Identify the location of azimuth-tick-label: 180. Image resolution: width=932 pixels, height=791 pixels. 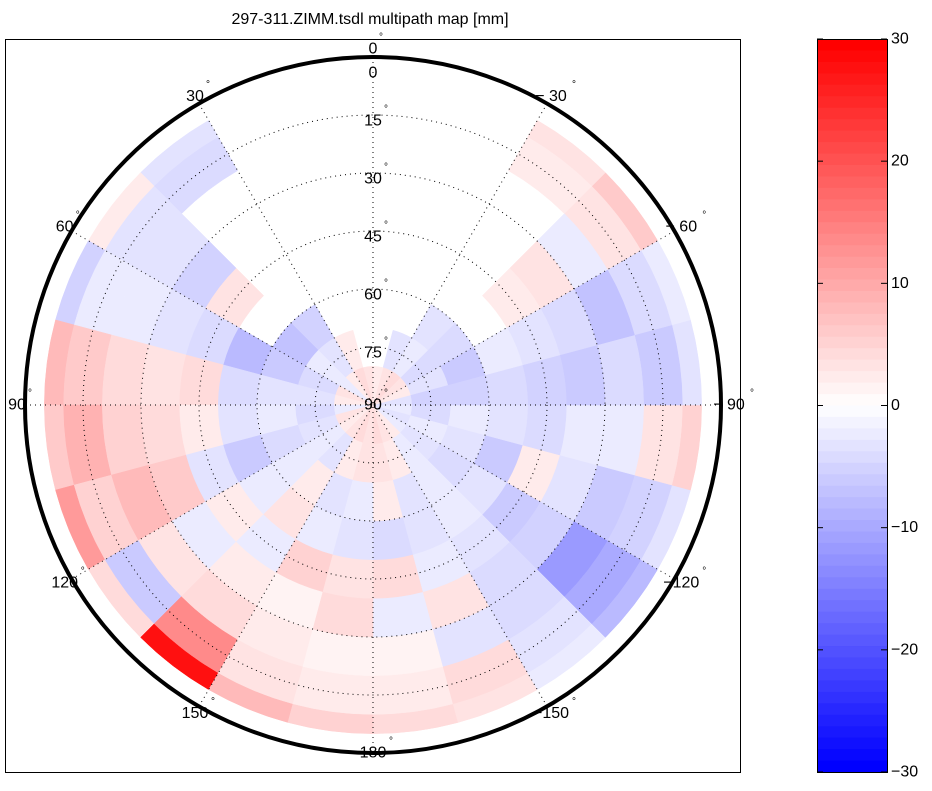
(373, 753).